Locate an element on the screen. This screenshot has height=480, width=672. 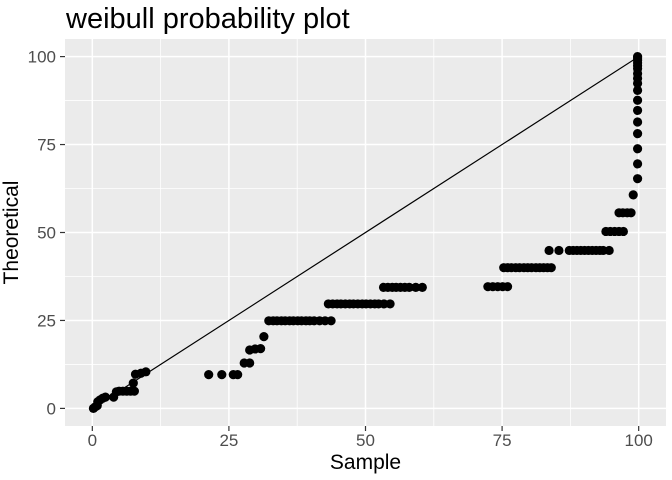
x-tick-label: 25 is located at coordinates (228, 440).